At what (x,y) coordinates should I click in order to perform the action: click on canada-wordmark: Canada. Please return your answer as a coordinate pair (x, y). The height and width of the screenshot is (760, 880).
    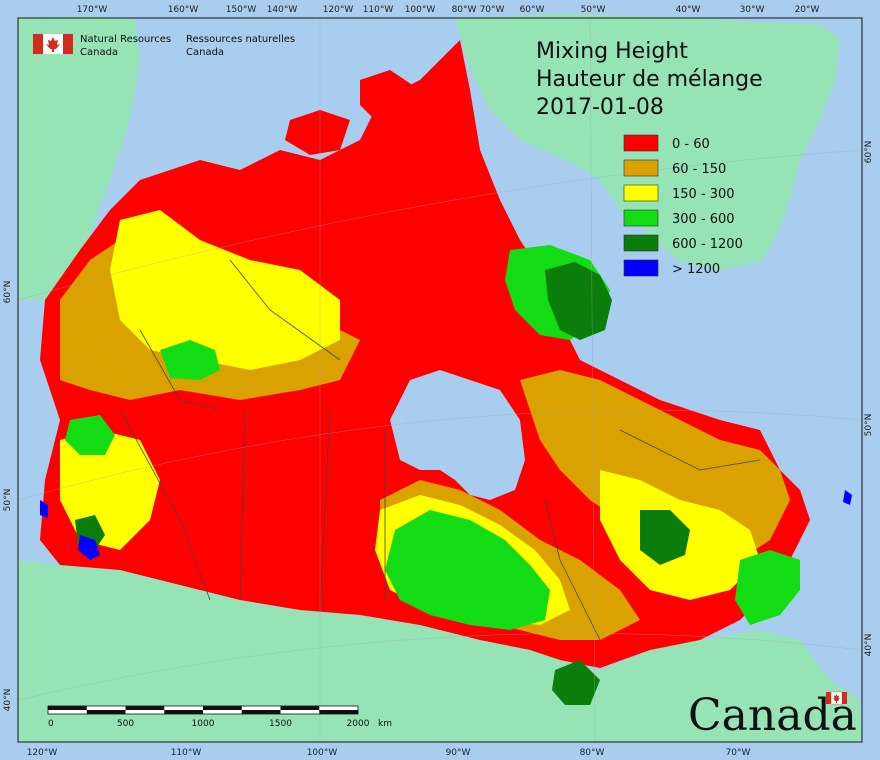
    Looking at the image, I should click on (772, 715).